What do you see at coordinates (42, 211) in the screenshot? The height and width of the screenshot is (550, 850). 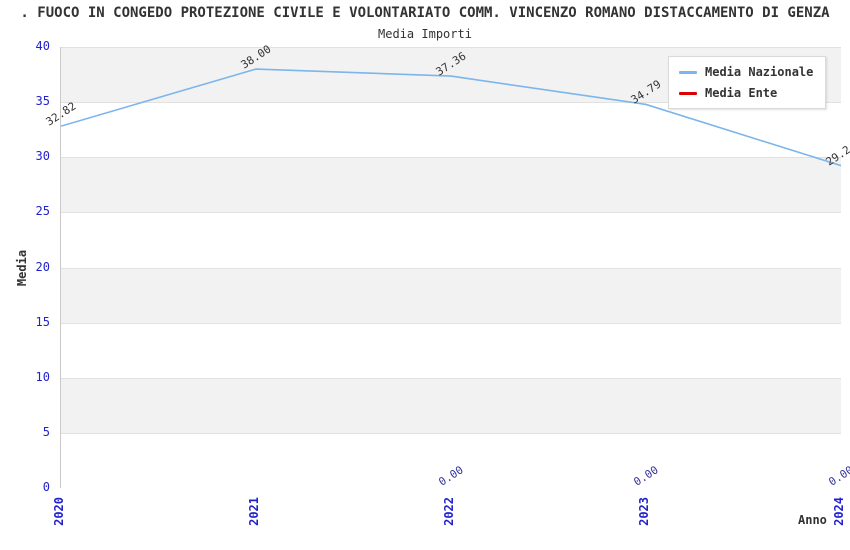 I see `y-tick-label: 25` at bounding box center [42, 211].